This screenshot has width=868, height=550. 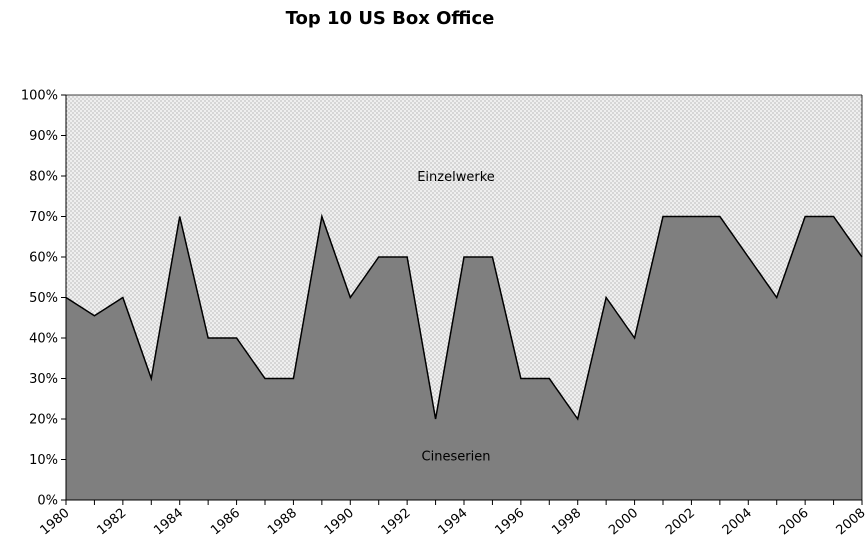 I want to click on y-tick-label: 30%, so click(x=43, y=379).